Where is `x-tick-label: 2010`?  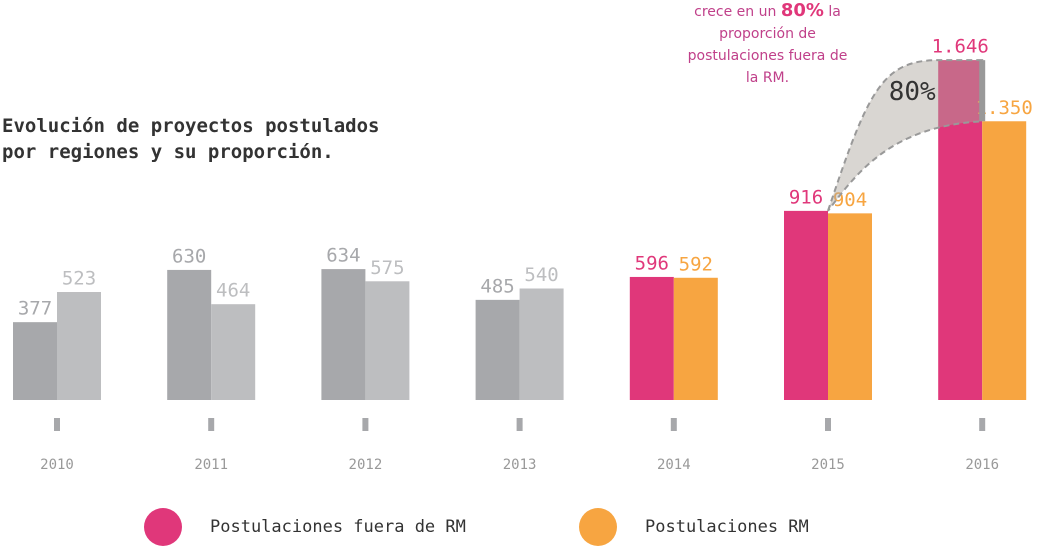 x-tick-label: 2010 is located at coordinates (57, 465).